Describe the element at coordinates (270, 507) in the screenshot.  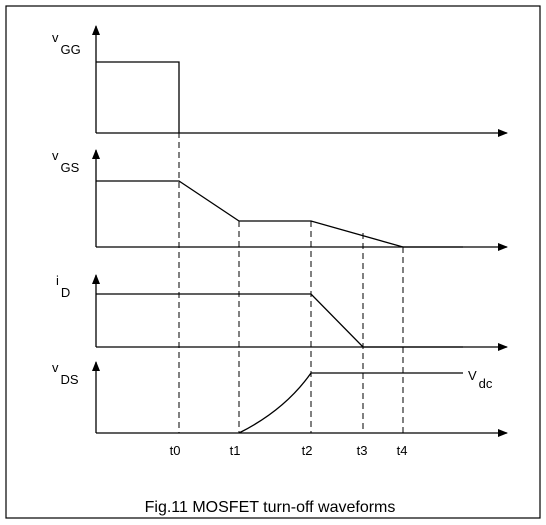
I see `caption: Fig.11 MOSFET turn-off waveforms` at that location.